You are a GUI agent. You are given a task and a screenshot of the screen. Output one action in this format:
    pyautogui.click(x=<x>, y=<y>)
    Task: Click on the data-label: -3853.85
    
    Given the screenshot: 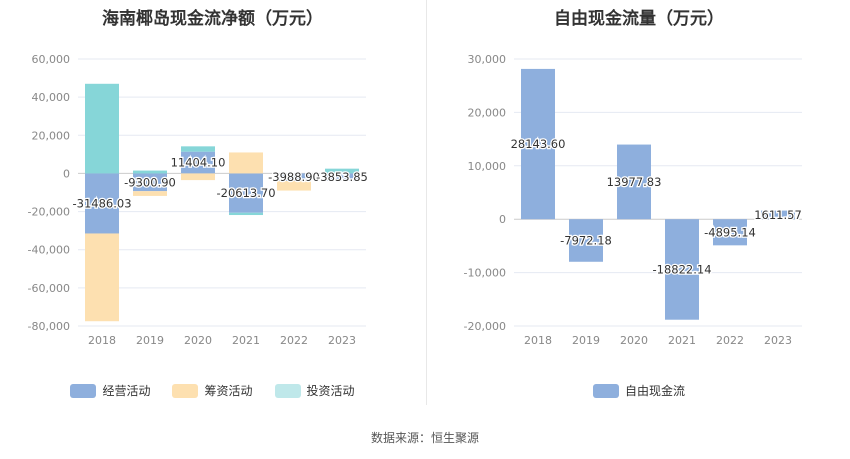 What is the action you would take?
    pyautogui.click(x=342, y=177)
    